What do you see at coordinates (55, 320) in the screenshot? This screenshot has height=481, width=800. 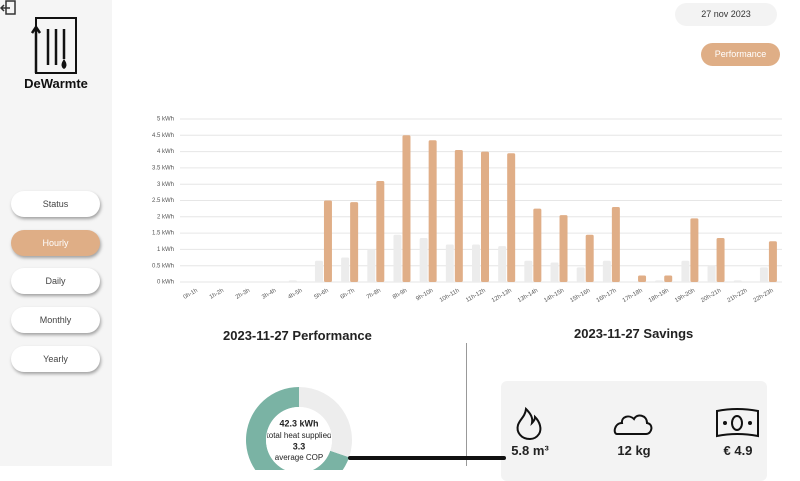 I see `menu-button: Monthly` at bounding box center [55, 320].